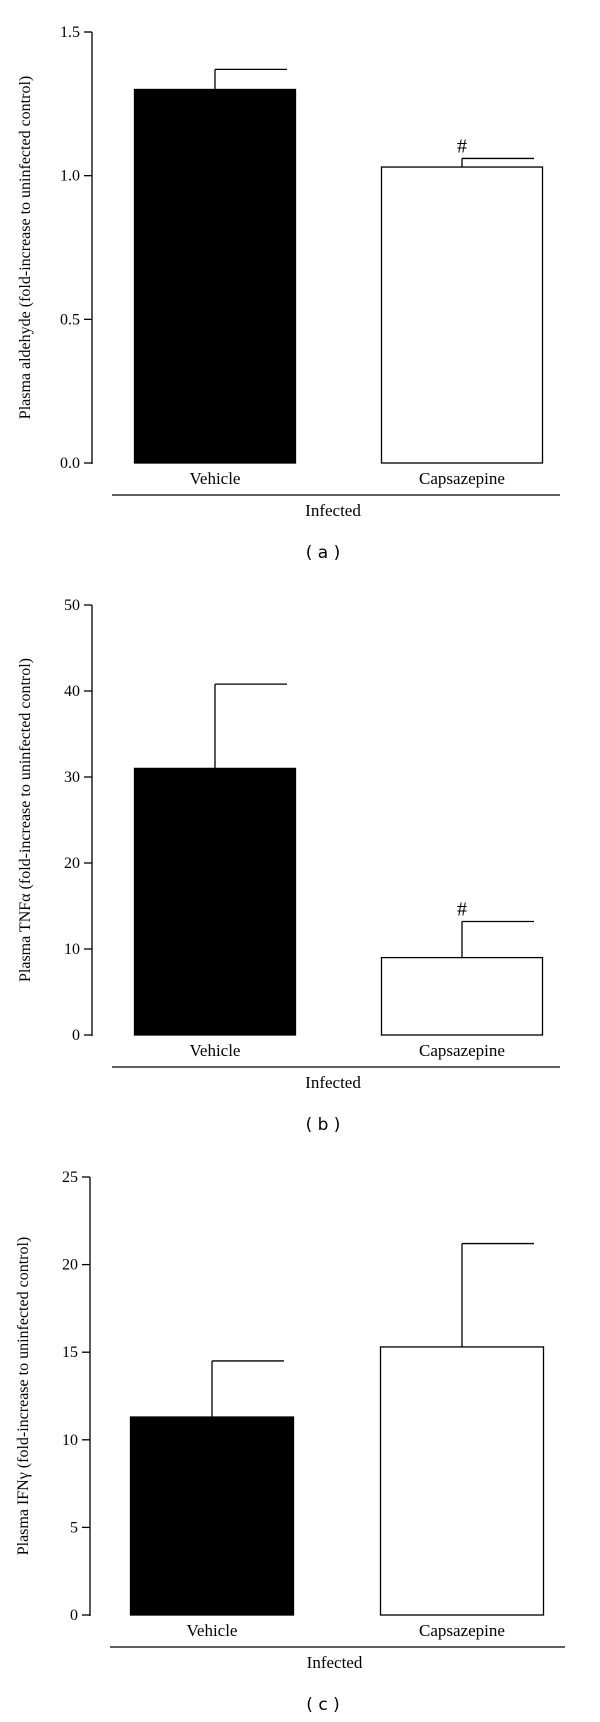 This screenshot has width=600, height=1722. I want to click on panel-label: ( c ), so click(322, 1705).